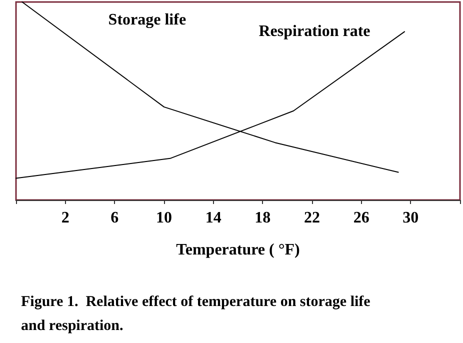  I want to click on x-tick-label: 6, so click(114, 218).